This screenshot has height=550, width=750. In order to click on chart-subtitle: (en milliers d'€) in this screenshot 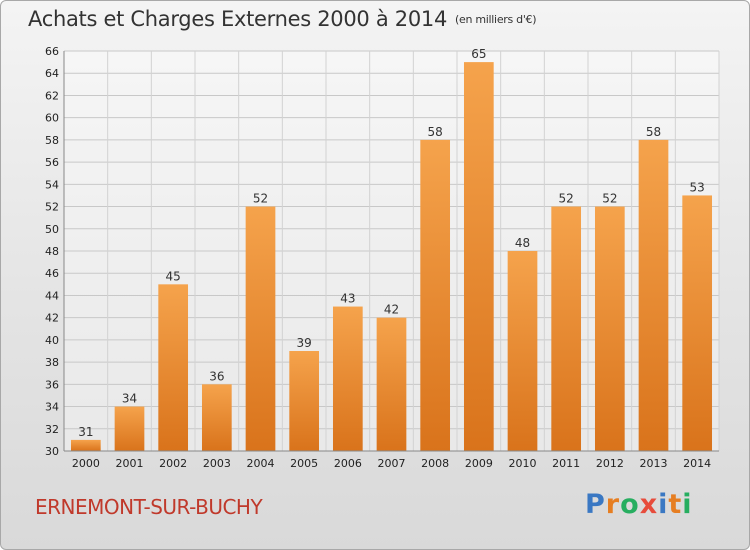, I will do `click(496, 19)`.